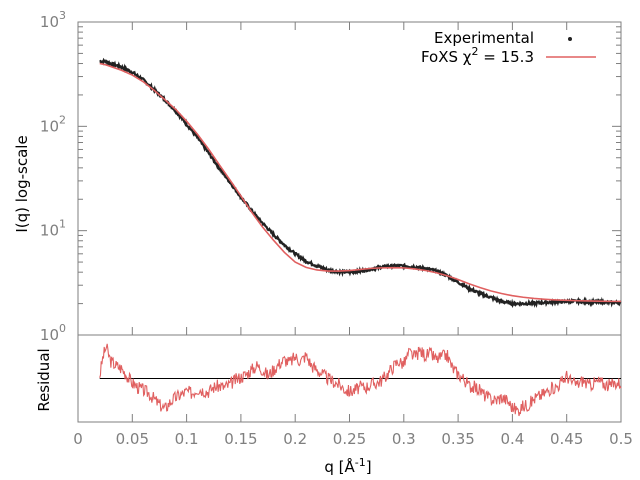 This screenshot has width=640, height=480. I want to click on x-tick-label: 0.25, so click(349, 439).